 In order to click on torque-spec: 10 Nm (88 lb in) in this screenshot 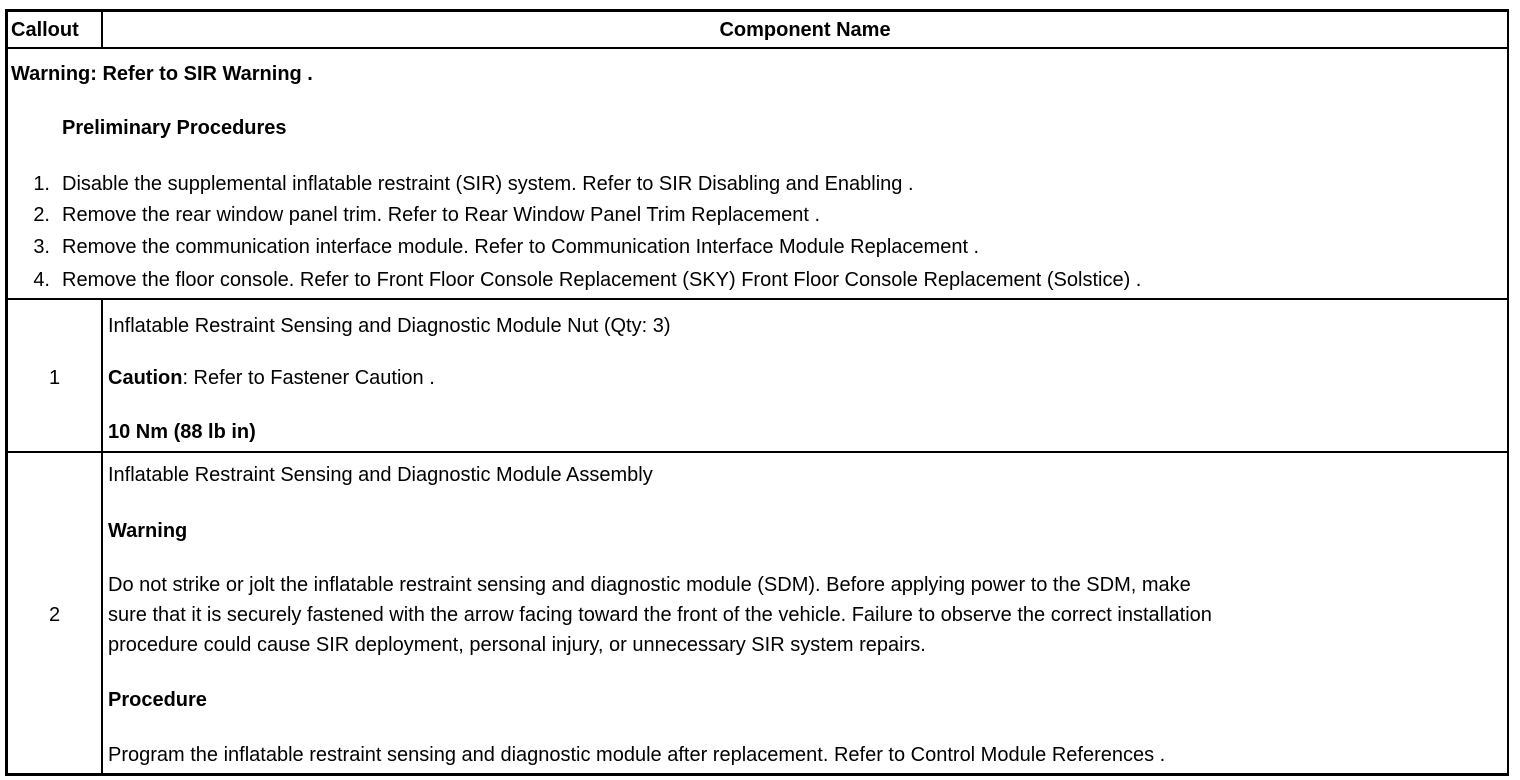, I will do `click(182, 432)`.